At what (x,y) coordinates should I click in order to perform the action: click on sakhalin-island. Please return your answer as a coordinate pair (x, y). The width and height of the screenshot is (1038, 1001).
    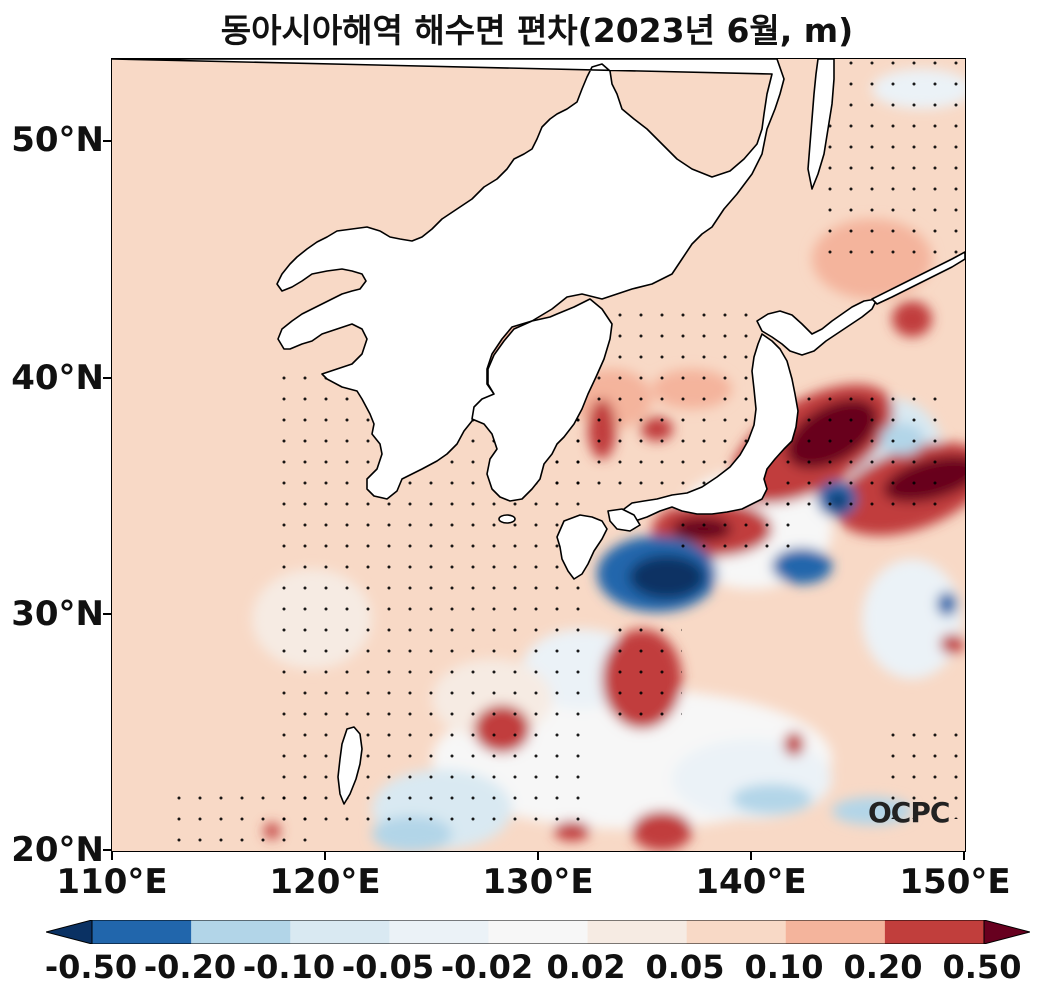
    Looking at the image, I should click on (821, 124).